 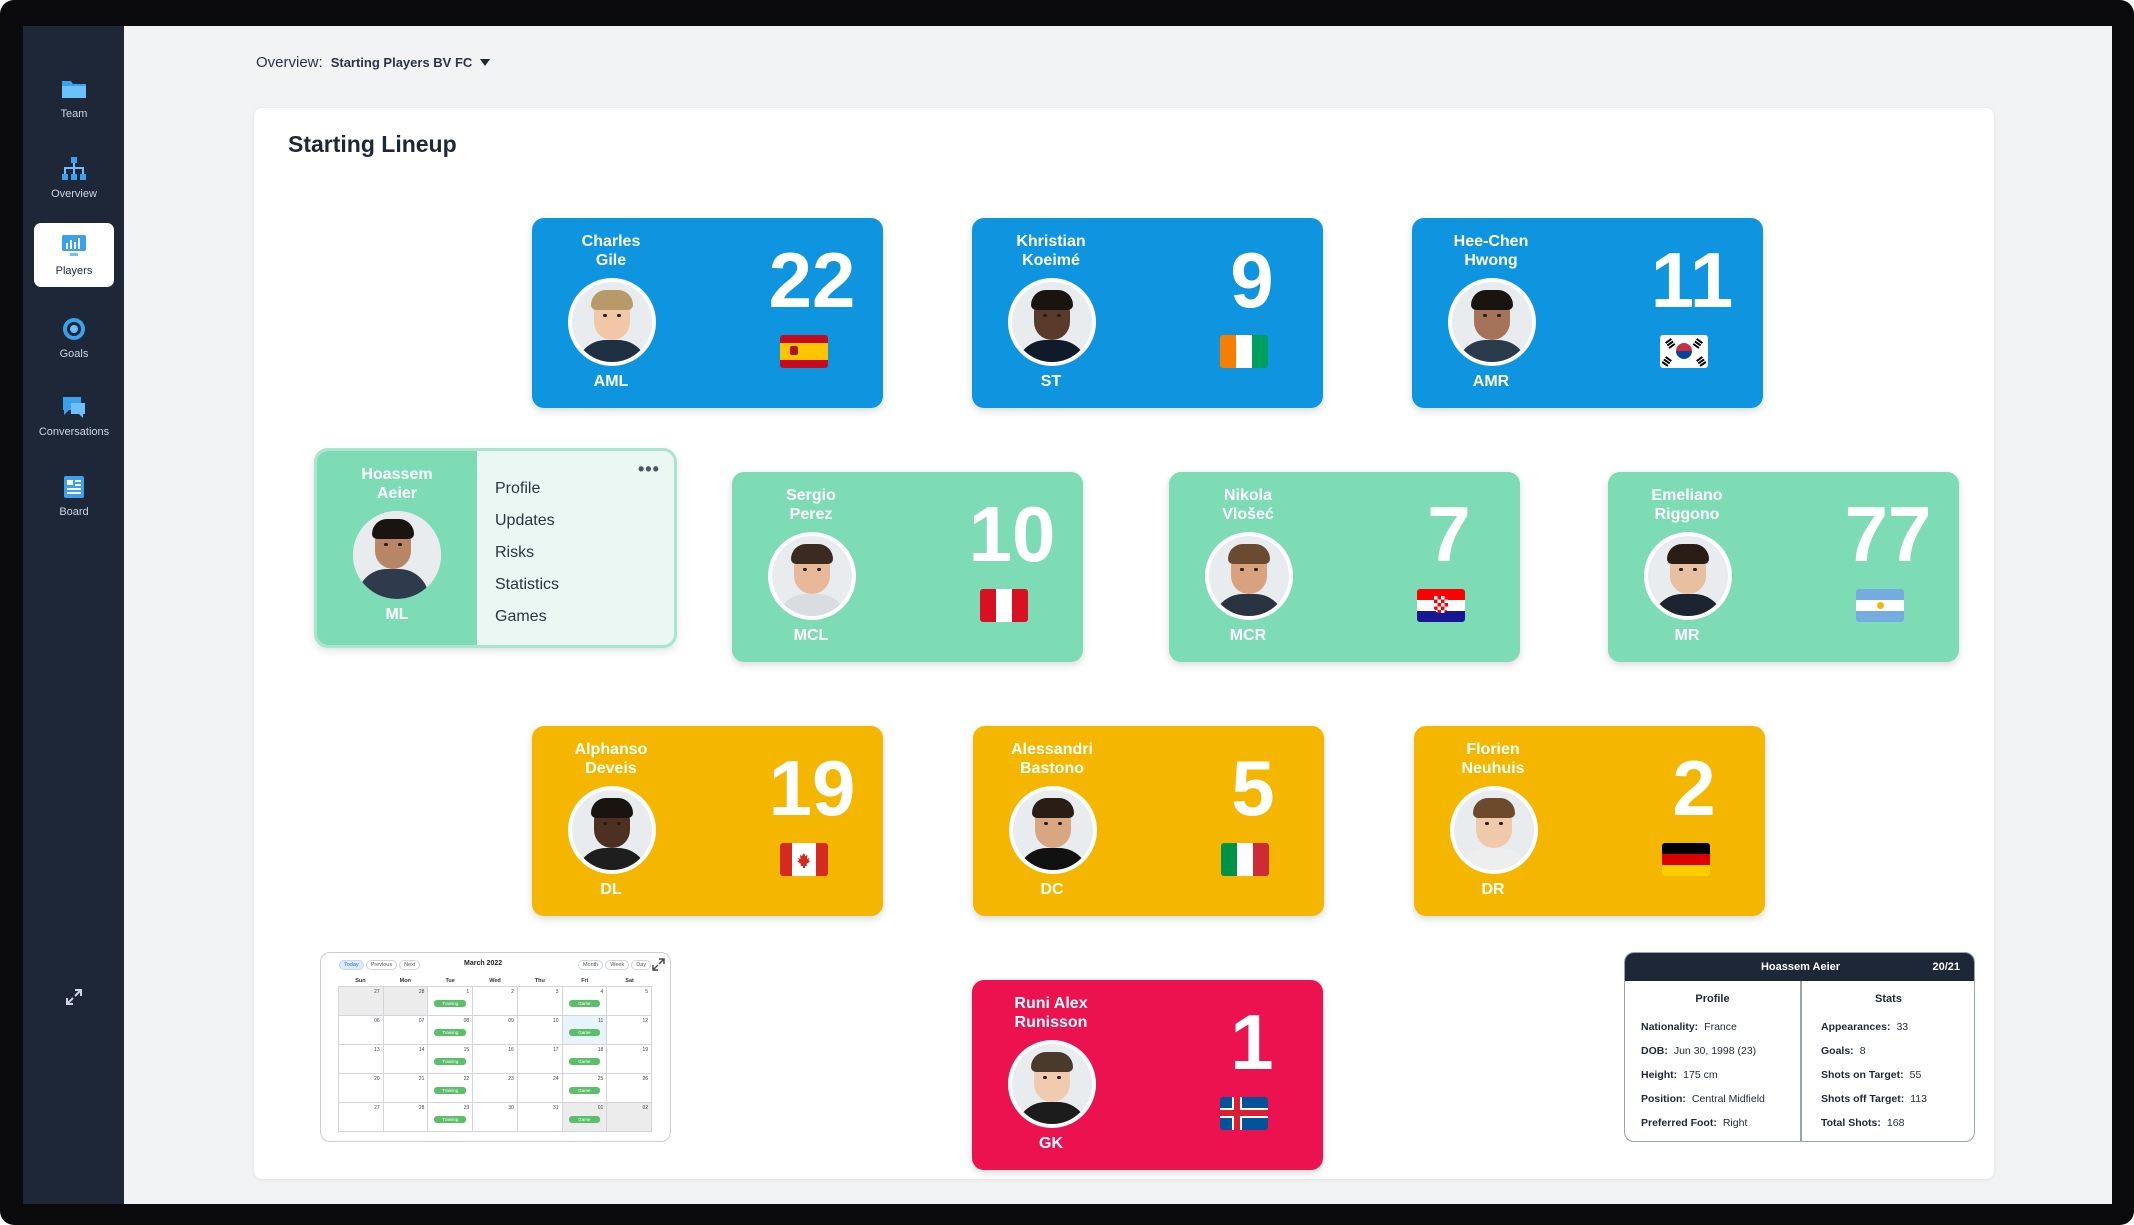 What do you see at coordinates (525, 520) in the screenshot?
I see `menu-item-updates: Updates` at bounding box center [525, 520].